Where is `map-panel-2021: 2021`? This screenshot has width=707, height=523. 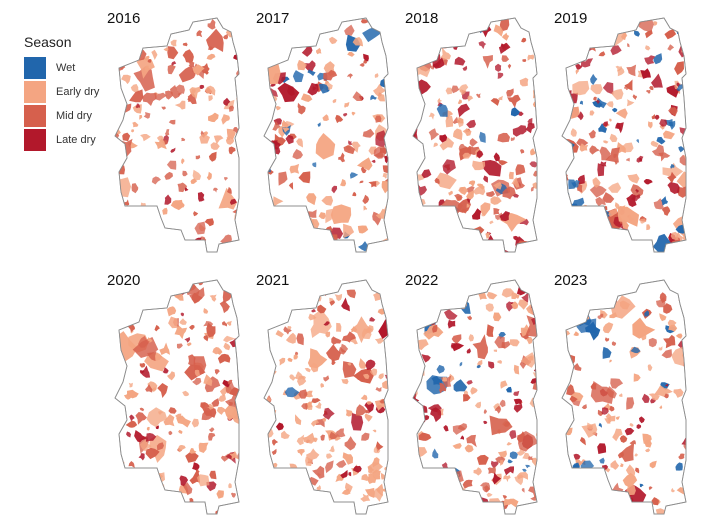 map-panel-2021: 2021 is located at coordinates (329, 395).